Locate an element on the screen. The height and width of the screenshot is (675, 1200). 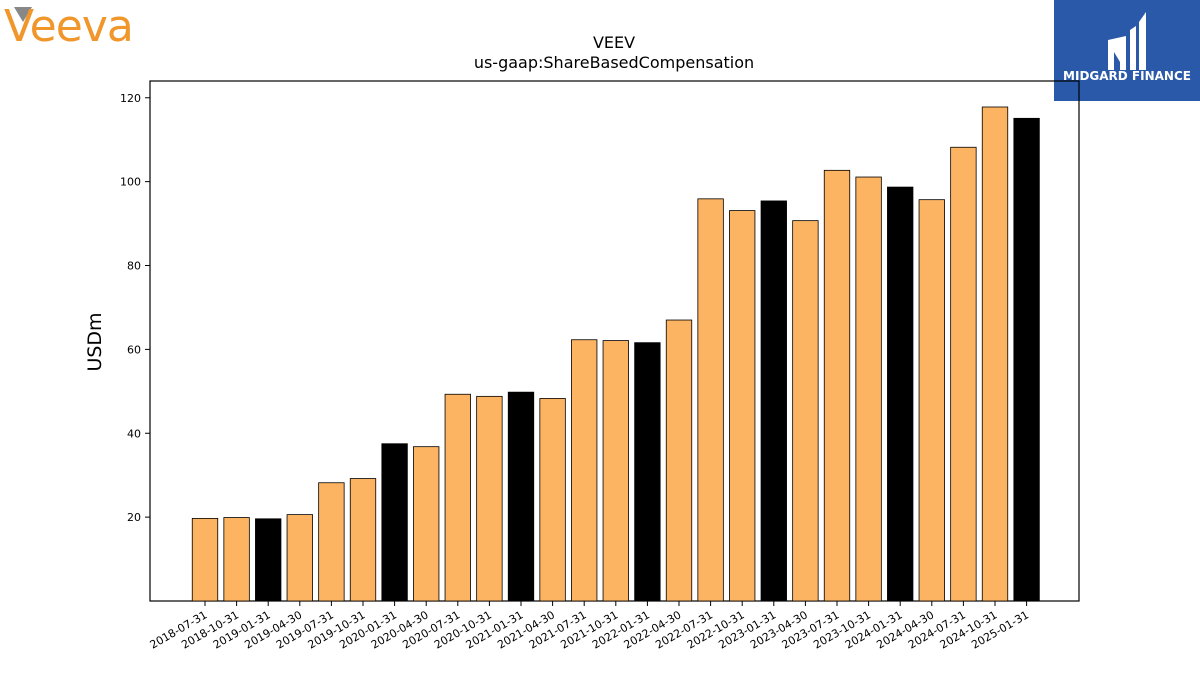
brand-logo-background is located at coordinates (1127, 50).